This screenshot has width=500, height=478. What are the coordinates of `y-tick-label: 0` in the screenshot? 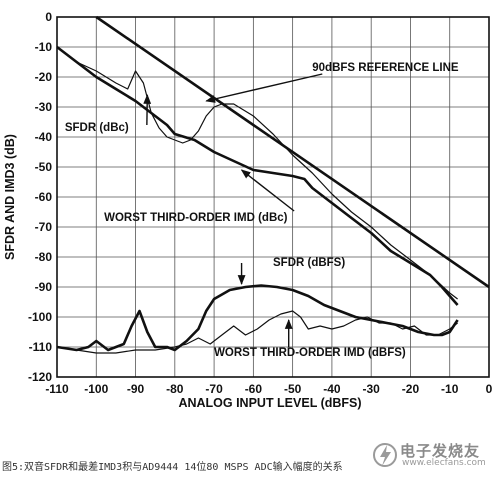 It's located at (48, 17).